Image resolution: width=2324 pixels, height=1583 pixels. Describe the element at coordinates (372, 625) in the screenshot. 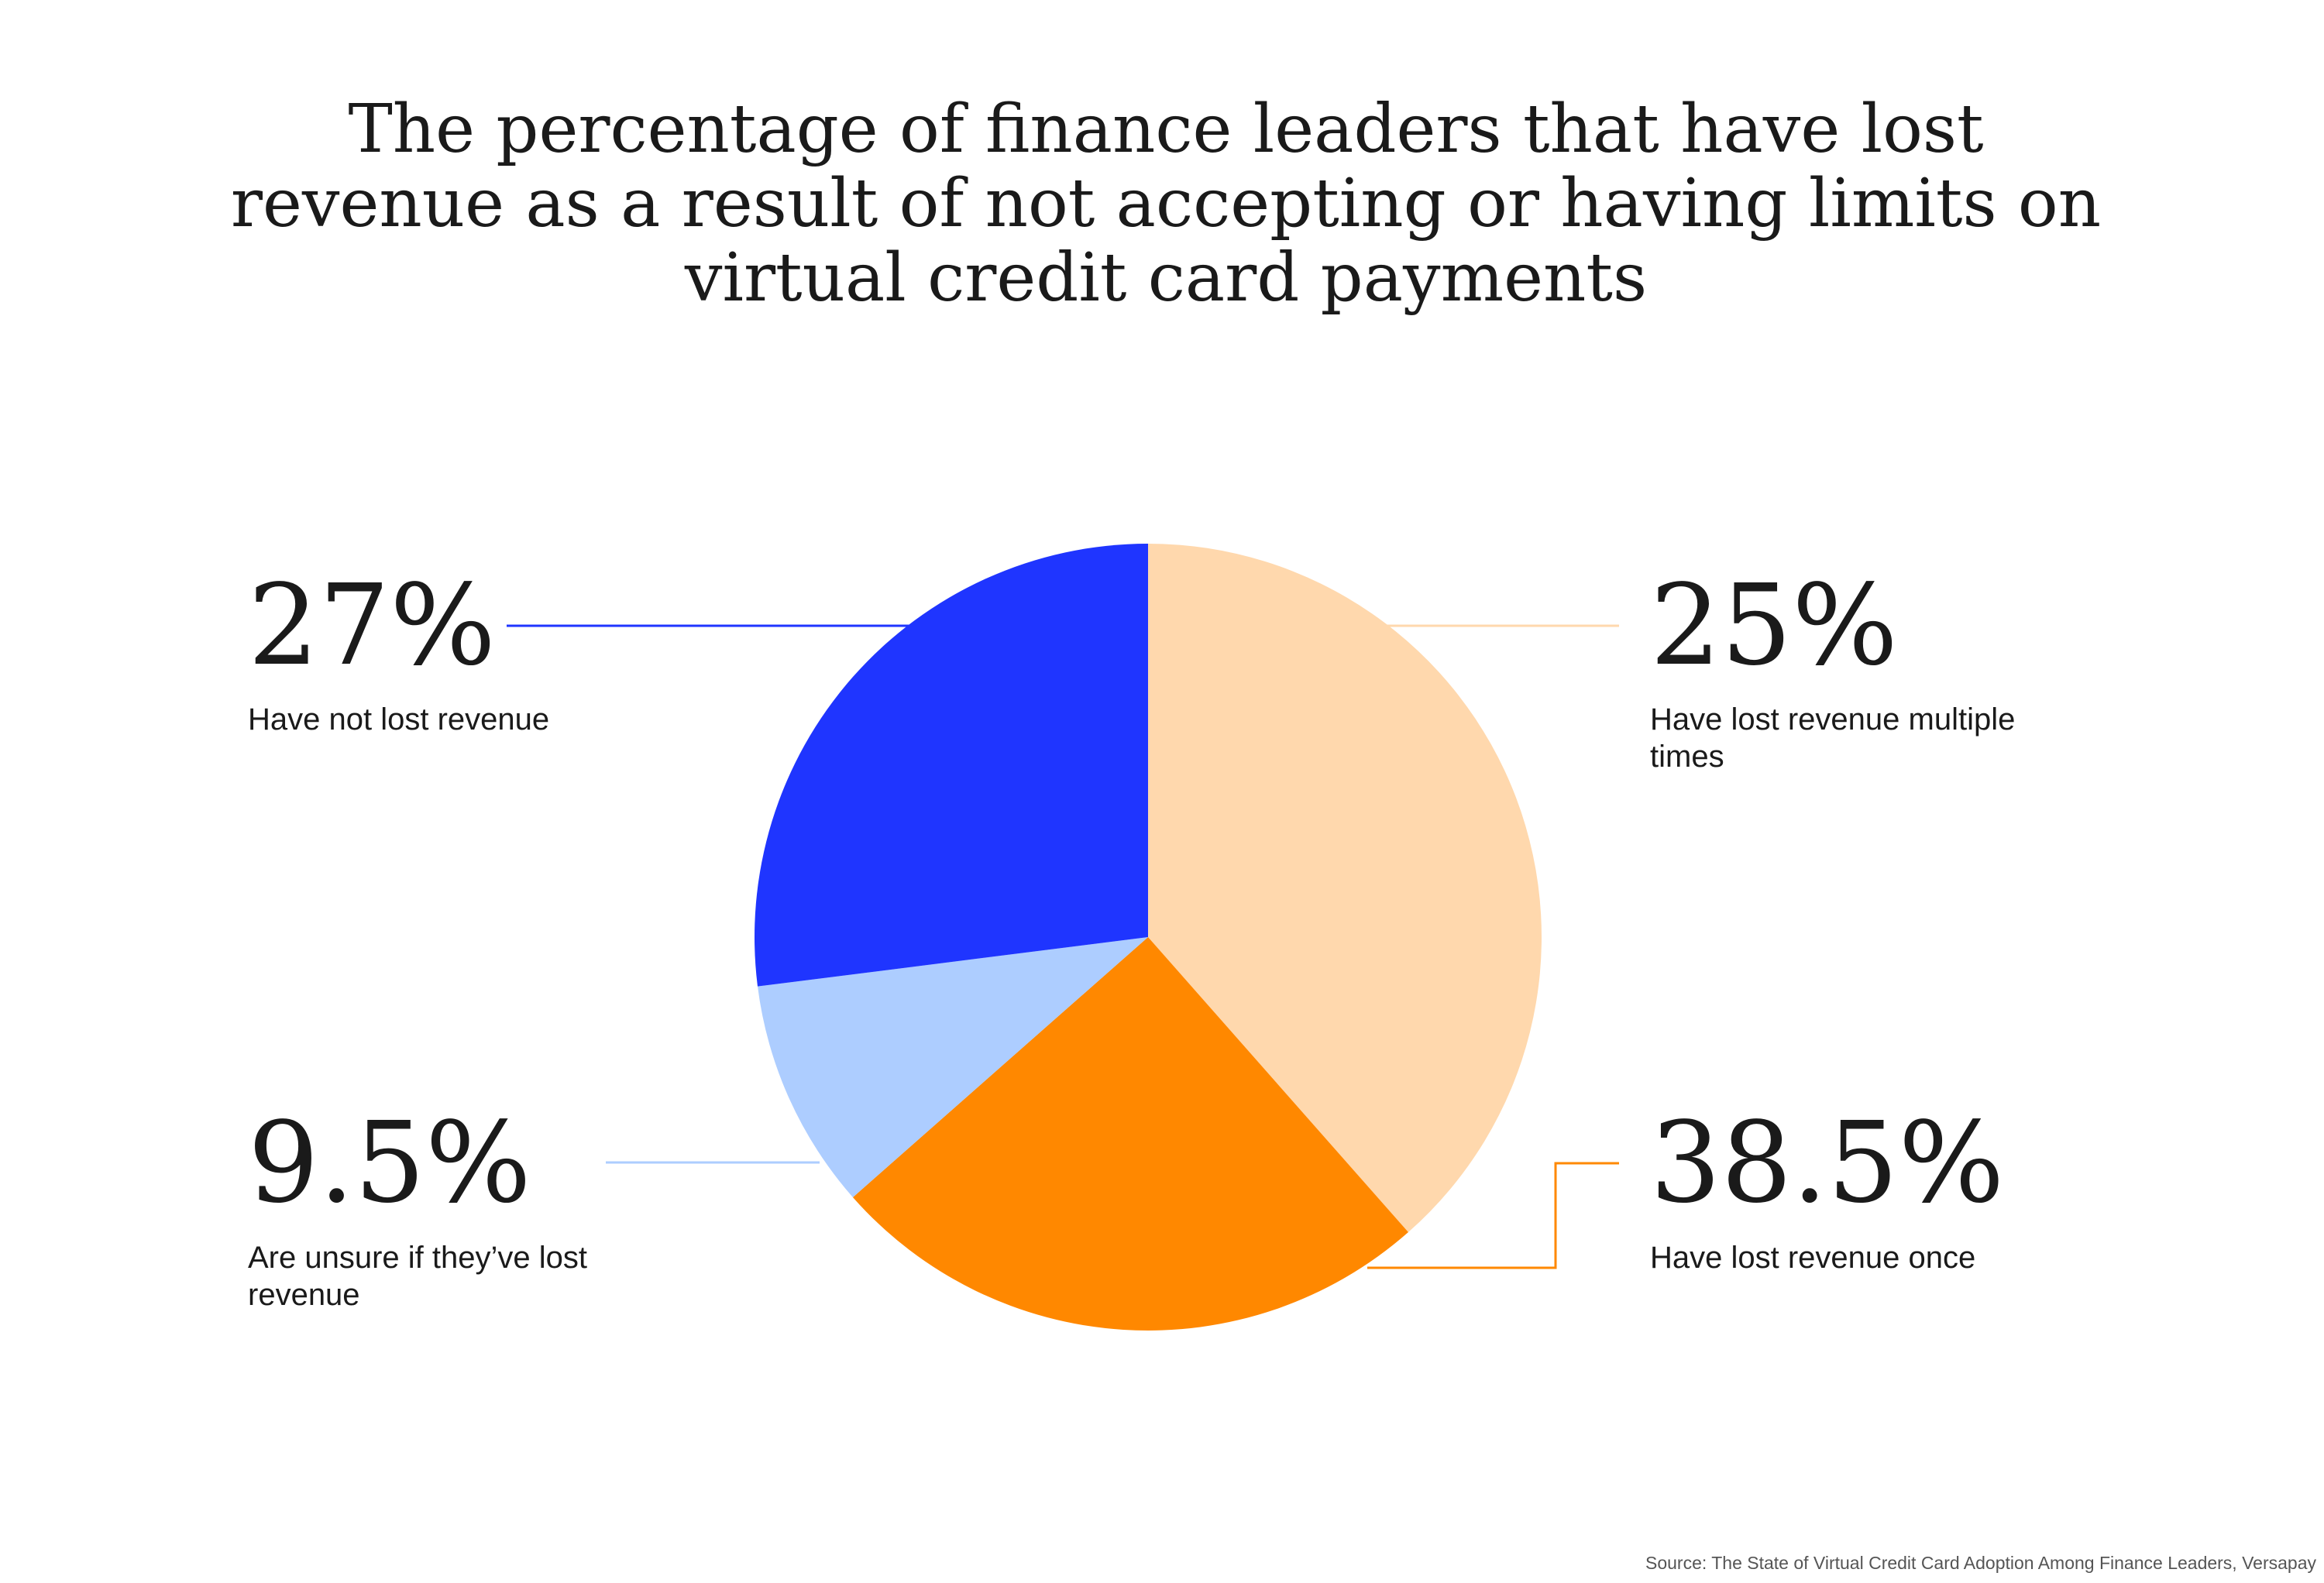

I see `slice-value-label: 27%` at that location.